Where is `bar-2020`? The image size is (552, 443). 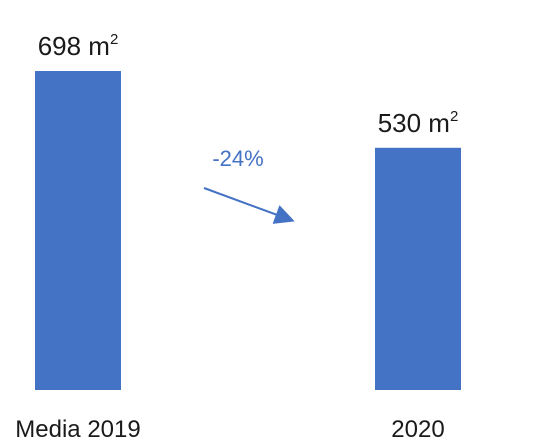
bar-2020 is located at coordinates (418, 268).